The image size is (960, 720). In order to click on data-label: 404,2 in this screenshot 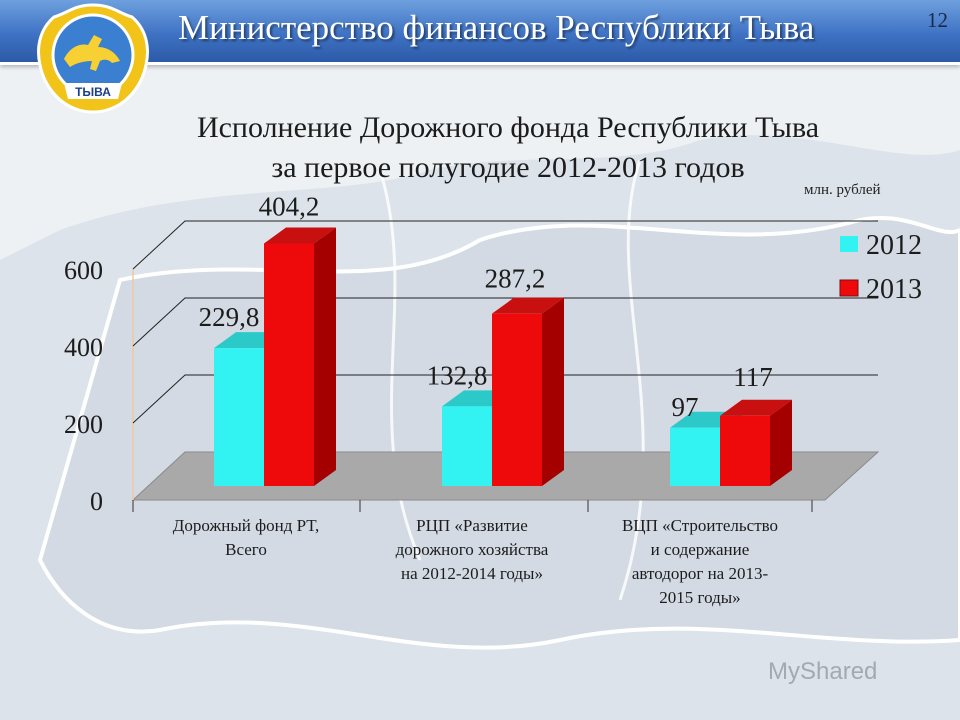, I will do `click(289, 206)`.